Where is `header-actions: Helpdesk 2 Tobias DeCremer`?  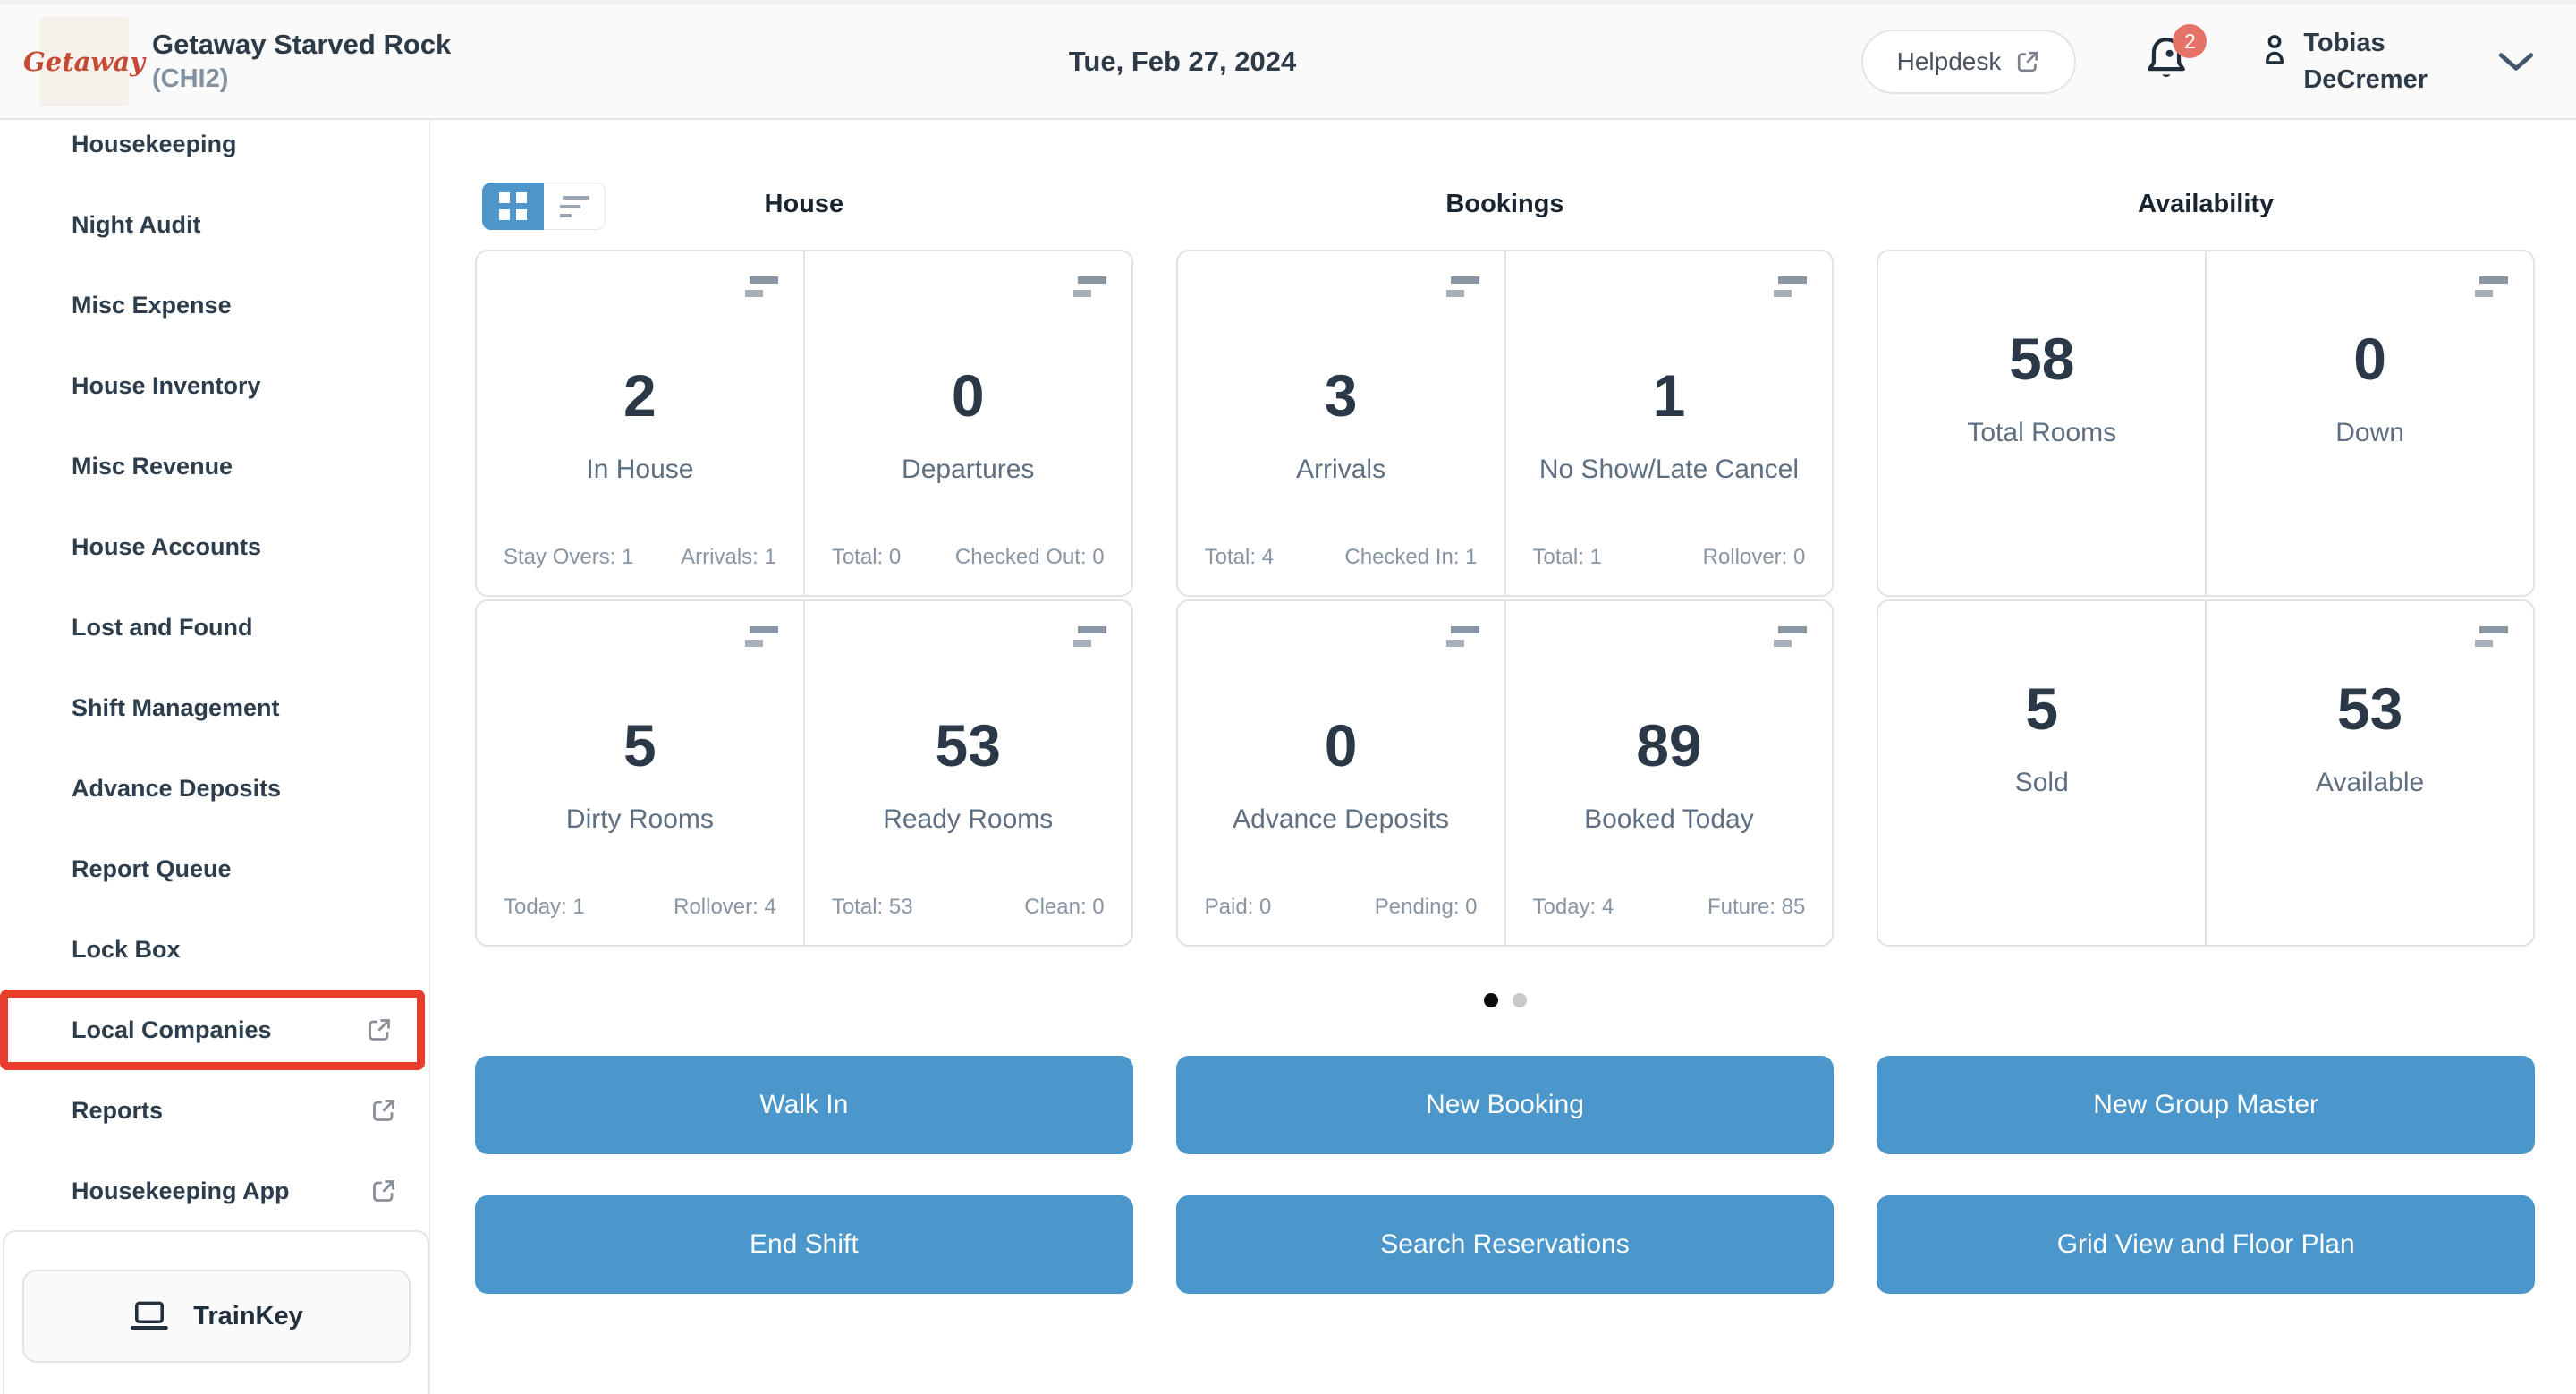
header-actions: Helpdesk 2 Tobias DeCremer is located at coordinates (2197, 61).